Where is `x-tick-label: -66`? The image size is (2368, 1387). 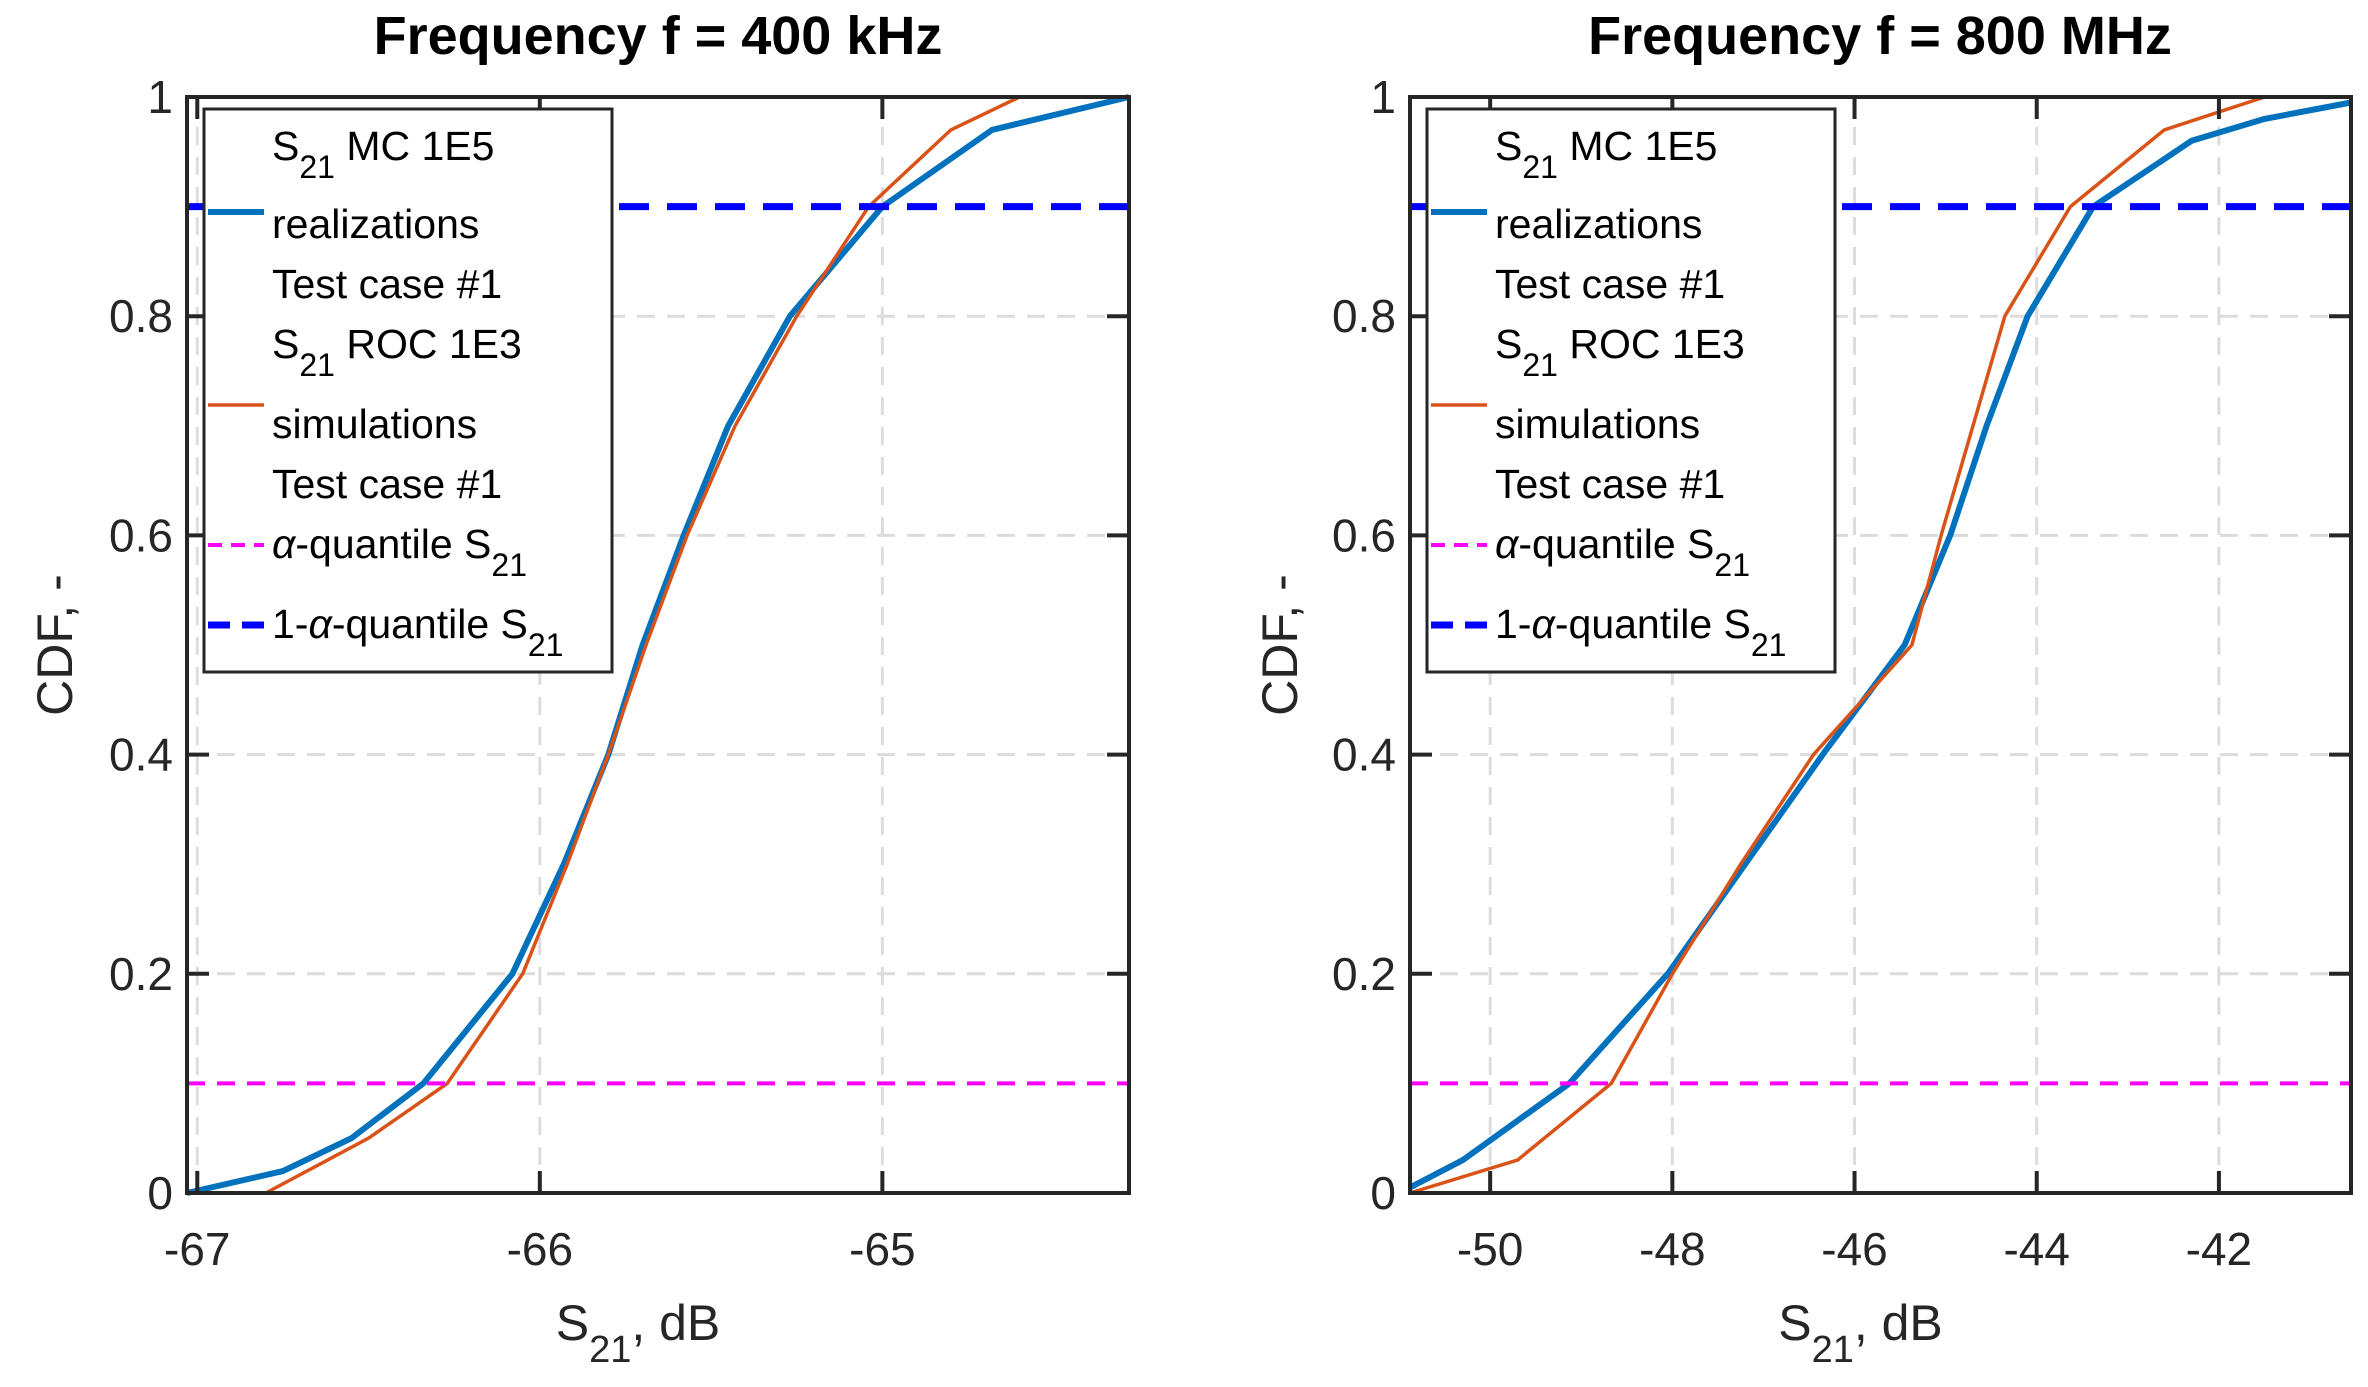
x-tick-label: -66 is located at coordinates (540, 1249).